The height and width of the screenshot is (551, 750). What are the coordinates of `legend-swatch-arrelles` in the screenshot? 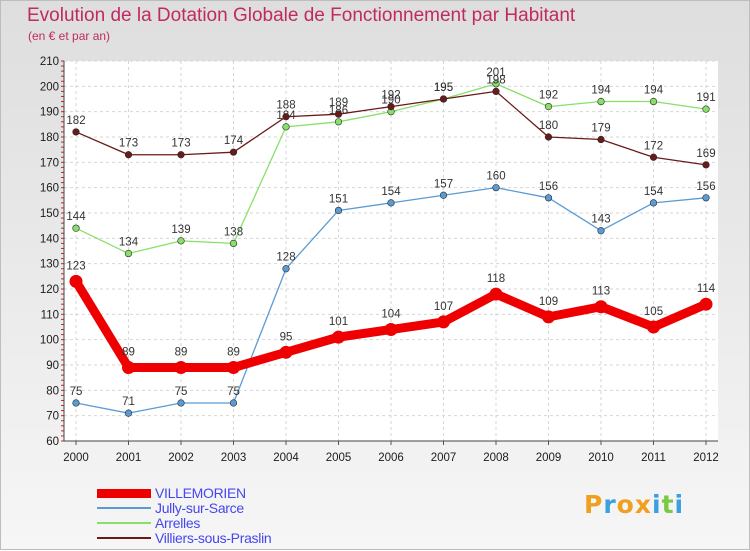 It's located at (124, 523).